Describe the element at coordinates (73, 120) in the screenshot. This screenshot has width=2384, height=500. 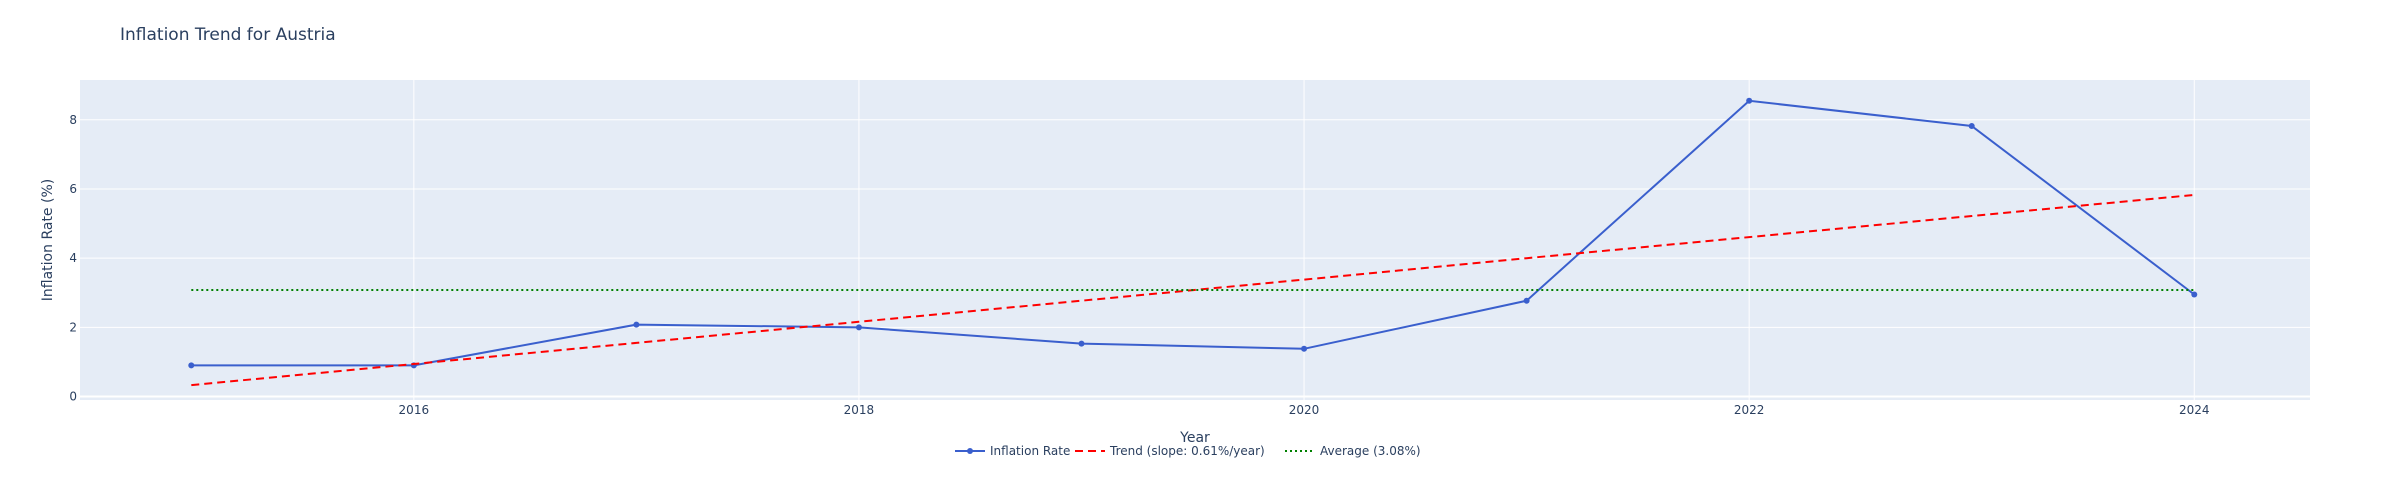
I see `y-tick-label: 8` at that location.